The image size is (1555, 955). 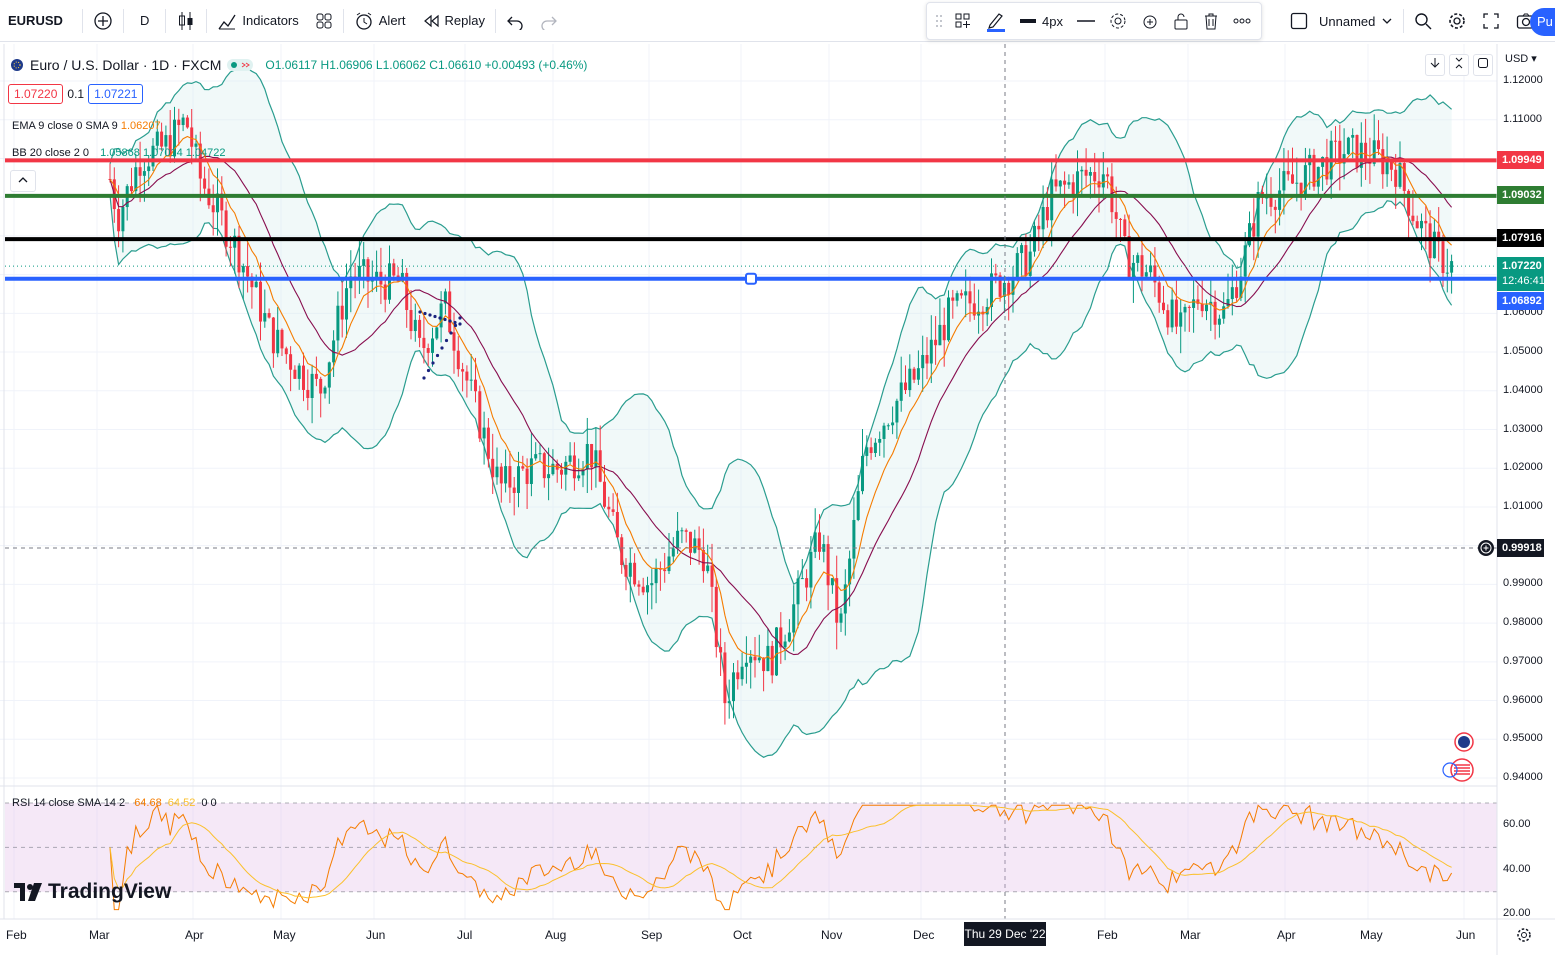 I want to click on ema-legend: EMA 9 close 0 SMA 9 1.06207, so click(x=86, y=126).